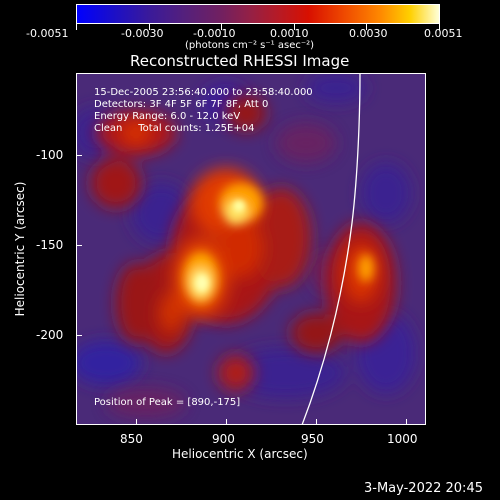  Describe the element at coordinates (258, 14) in the screenshot. I see `colorbar` at that location.